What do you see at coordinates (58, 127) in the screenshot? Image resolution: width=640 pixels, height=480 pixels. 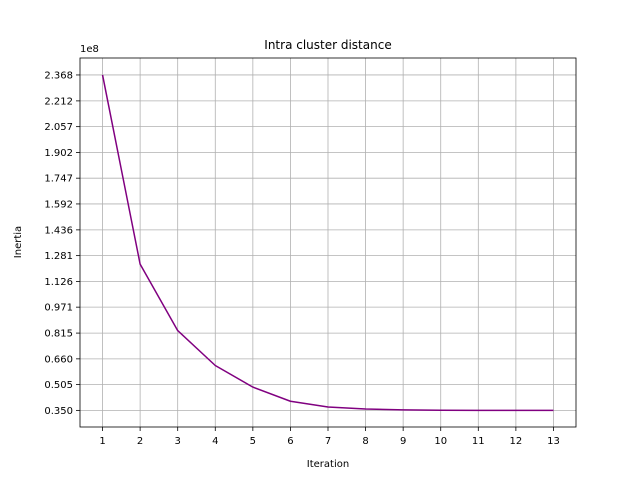 I see `y-tick-label: 2.057` at bounding box center [58, 127].